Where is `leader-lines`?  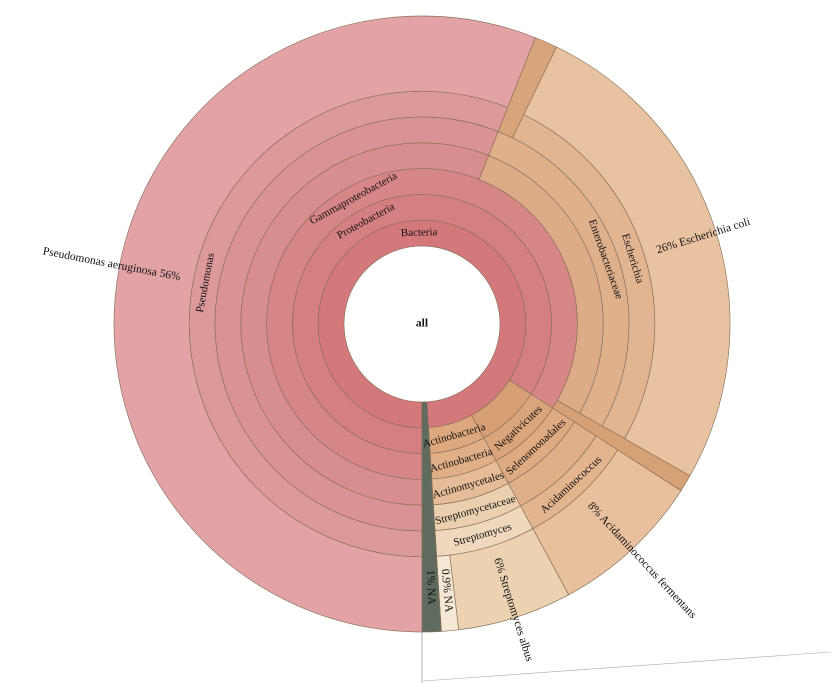
leader-lines is located at coordinates (626, 657).